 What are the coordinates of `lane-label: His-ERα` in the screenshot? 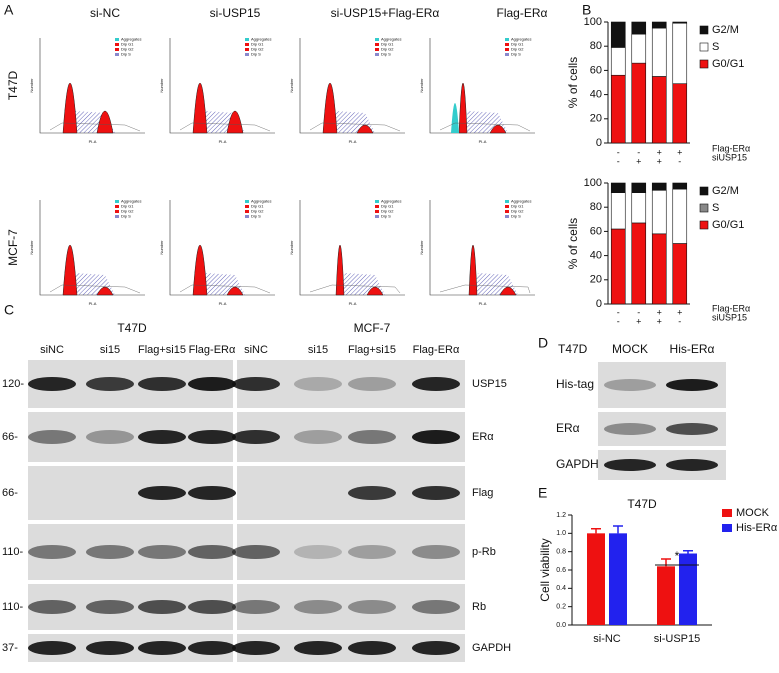 It's located at (692, 349).